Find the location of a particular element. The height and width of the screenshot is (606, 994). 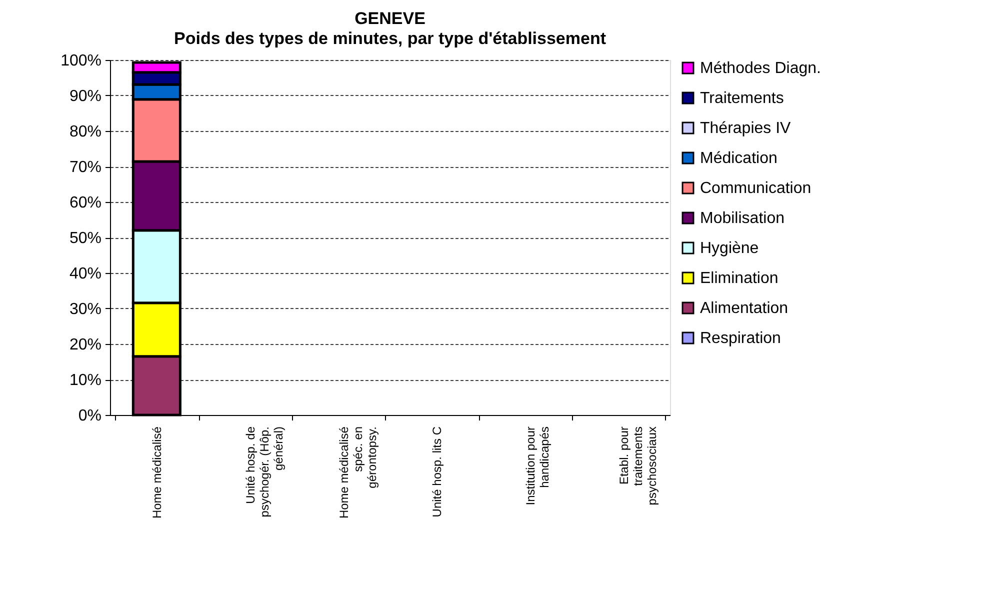

legend-label: Hygiène is located at coordinates (729, 248).